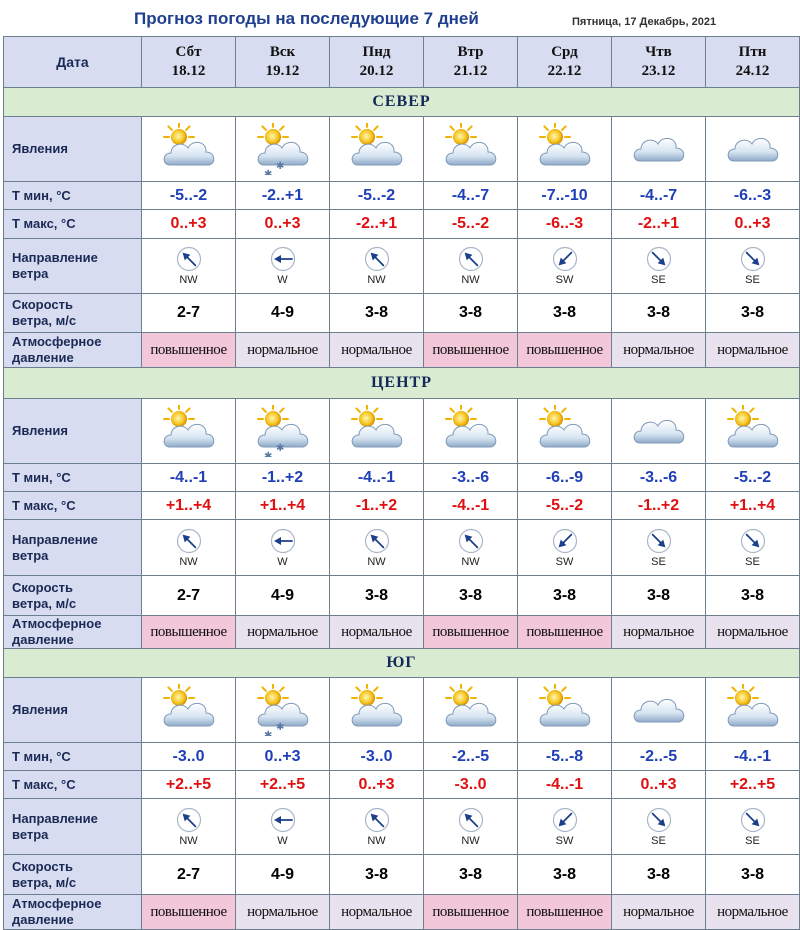  What do you see at coordinates (282, 477) in the screenshot?
I see `tmin-value: -1..+2` at bounding box center [282, 477].